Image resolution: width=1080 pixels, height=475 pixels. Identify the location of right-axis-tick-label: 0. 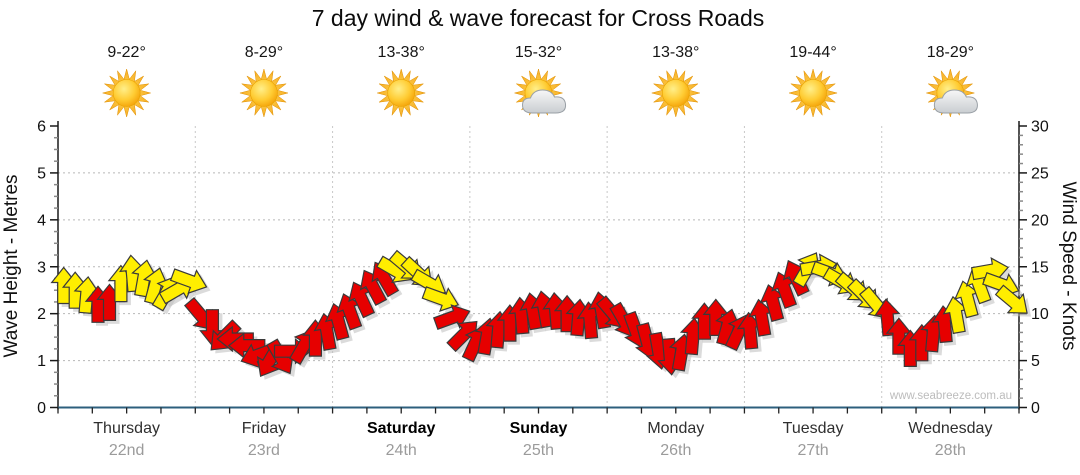
(1035, 408).